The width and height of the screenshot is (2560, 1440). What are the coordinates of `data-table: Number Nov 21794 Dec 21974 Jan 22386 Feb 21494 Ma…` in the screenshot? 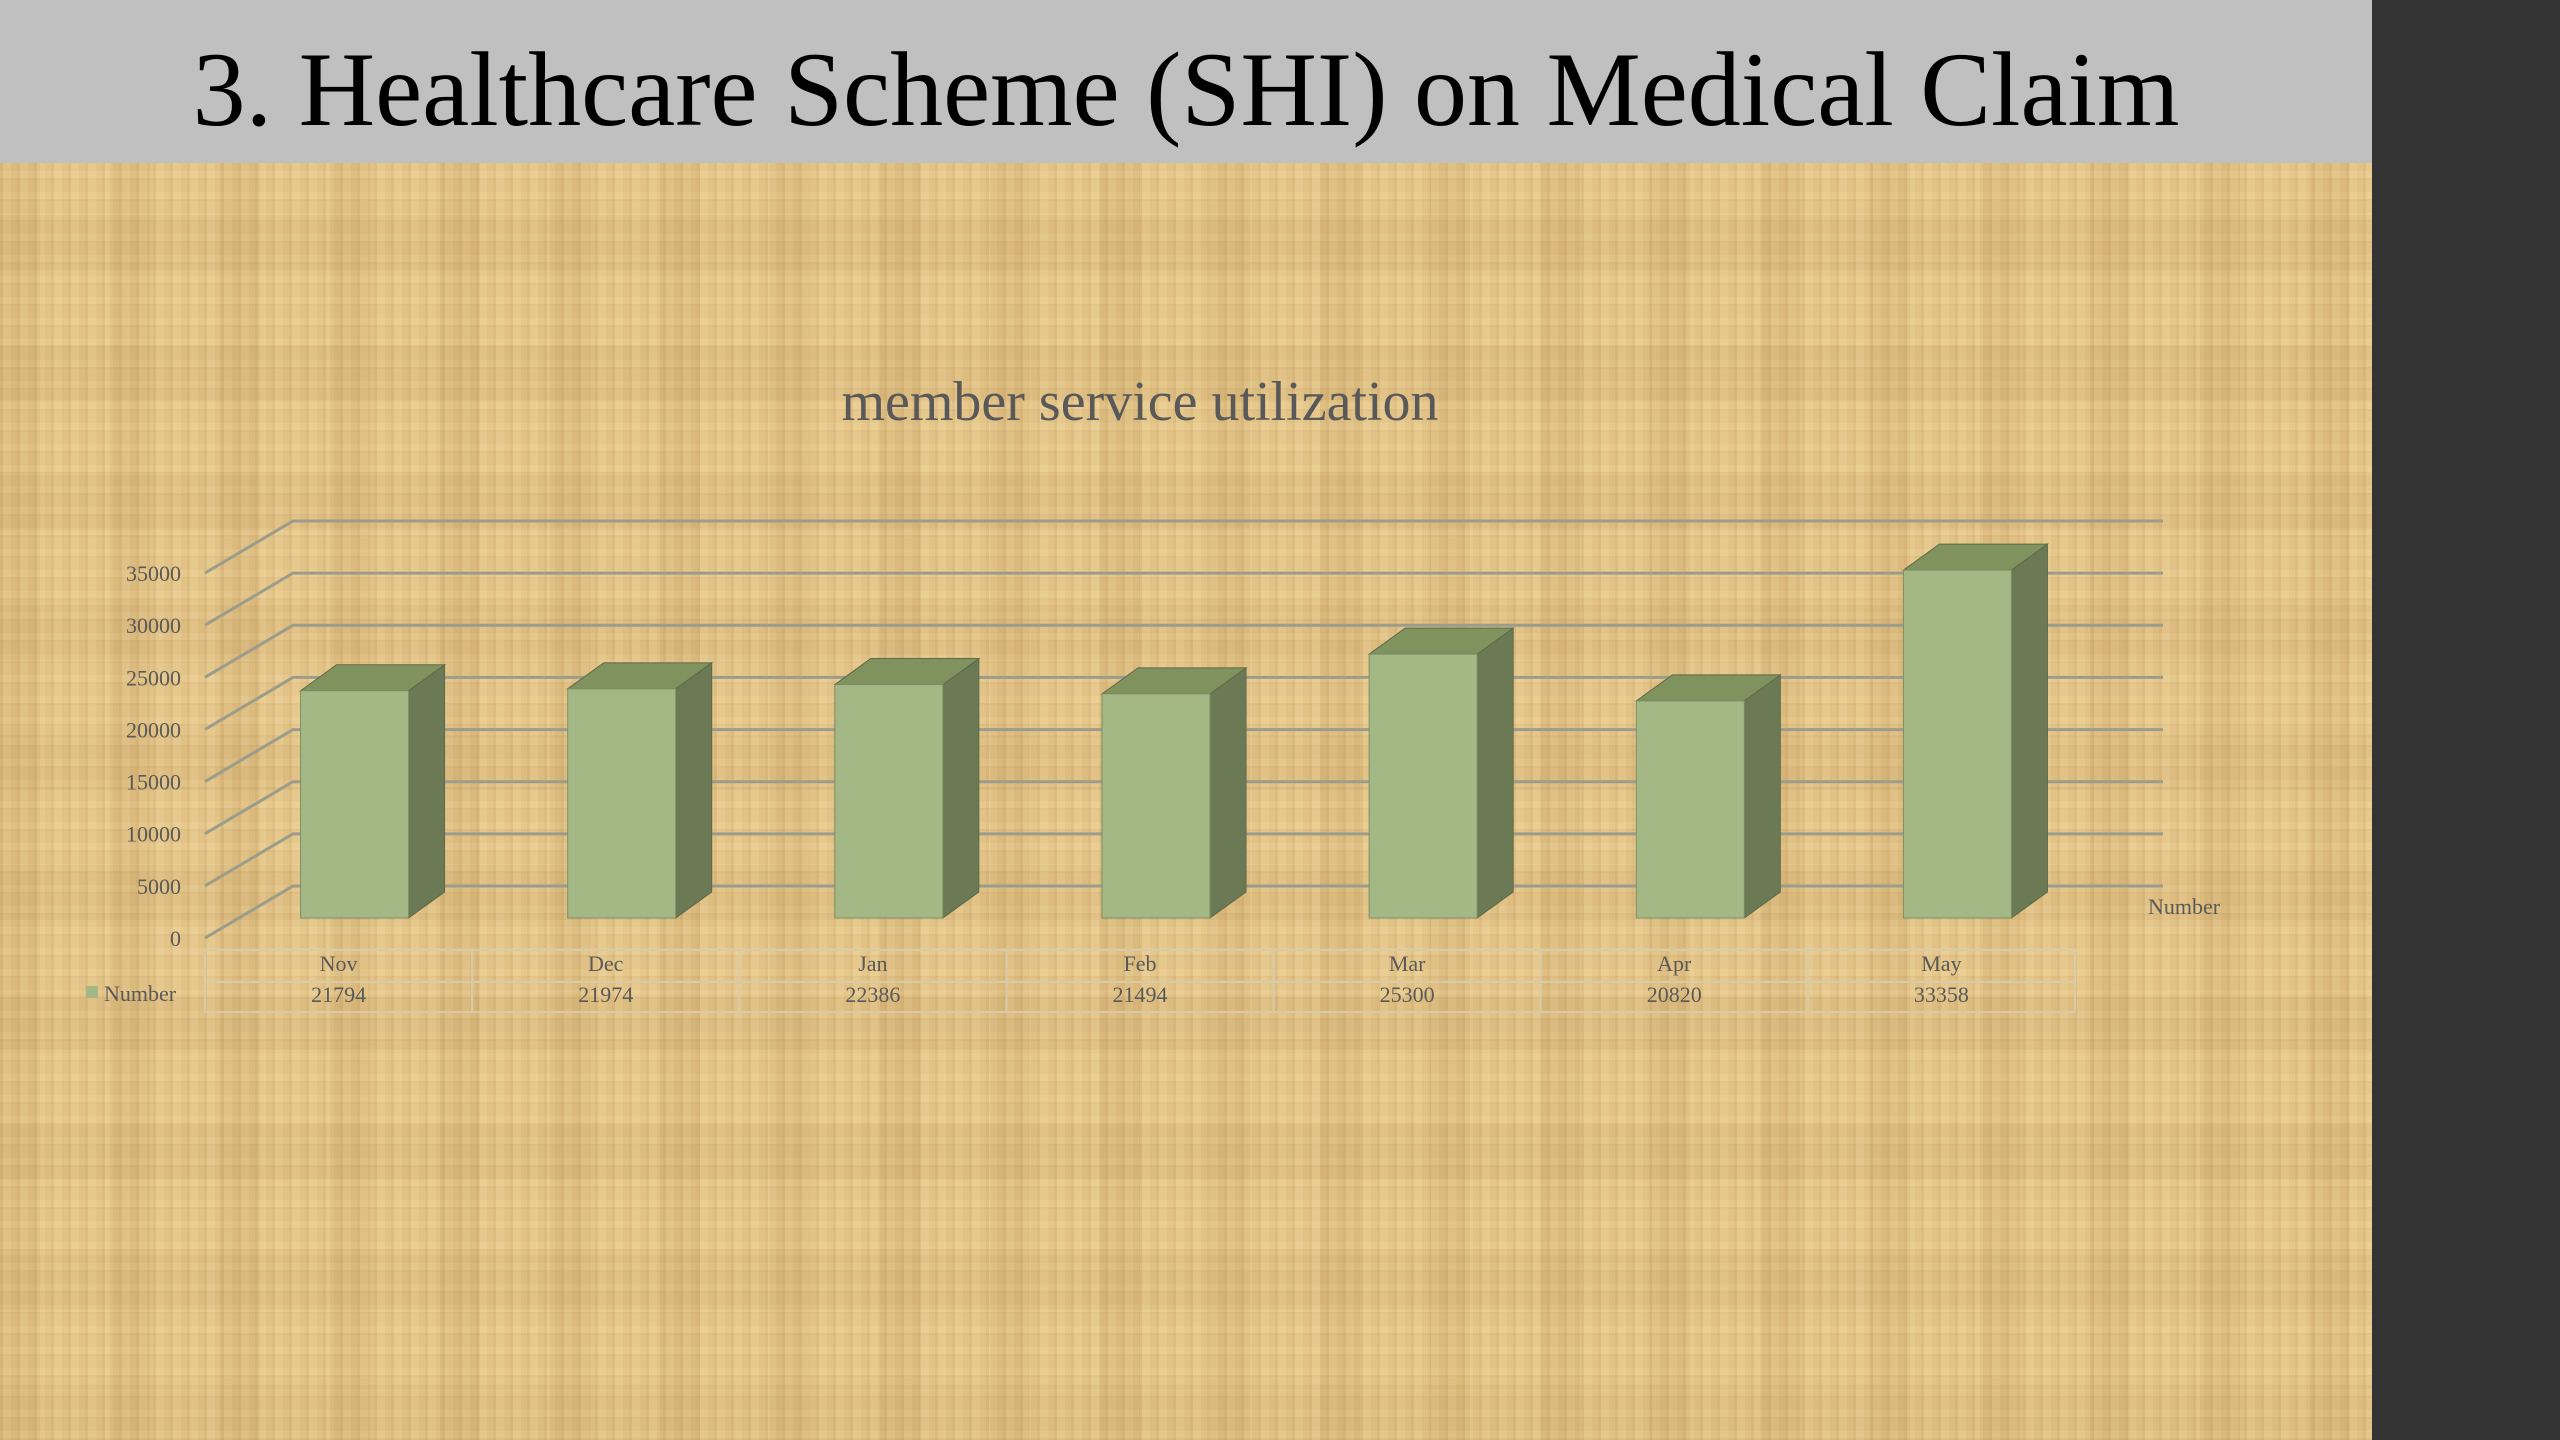 It's located at (1081, 981).